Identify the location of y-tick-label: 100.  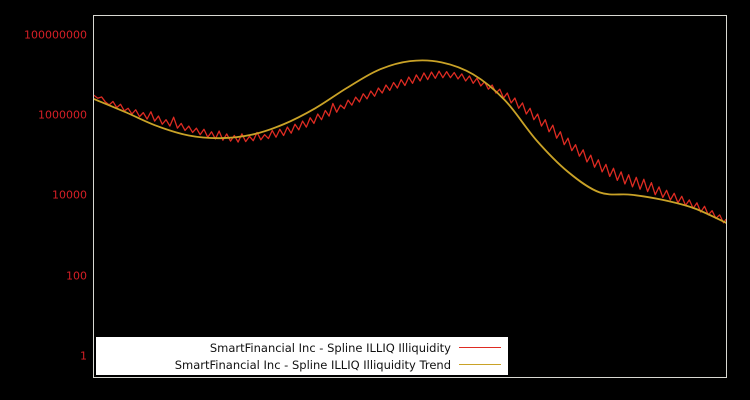
(76, 276).